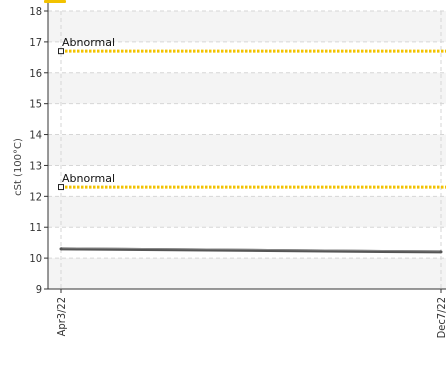  I want to click on y-tick-label-16: 16, so click(35, 73).